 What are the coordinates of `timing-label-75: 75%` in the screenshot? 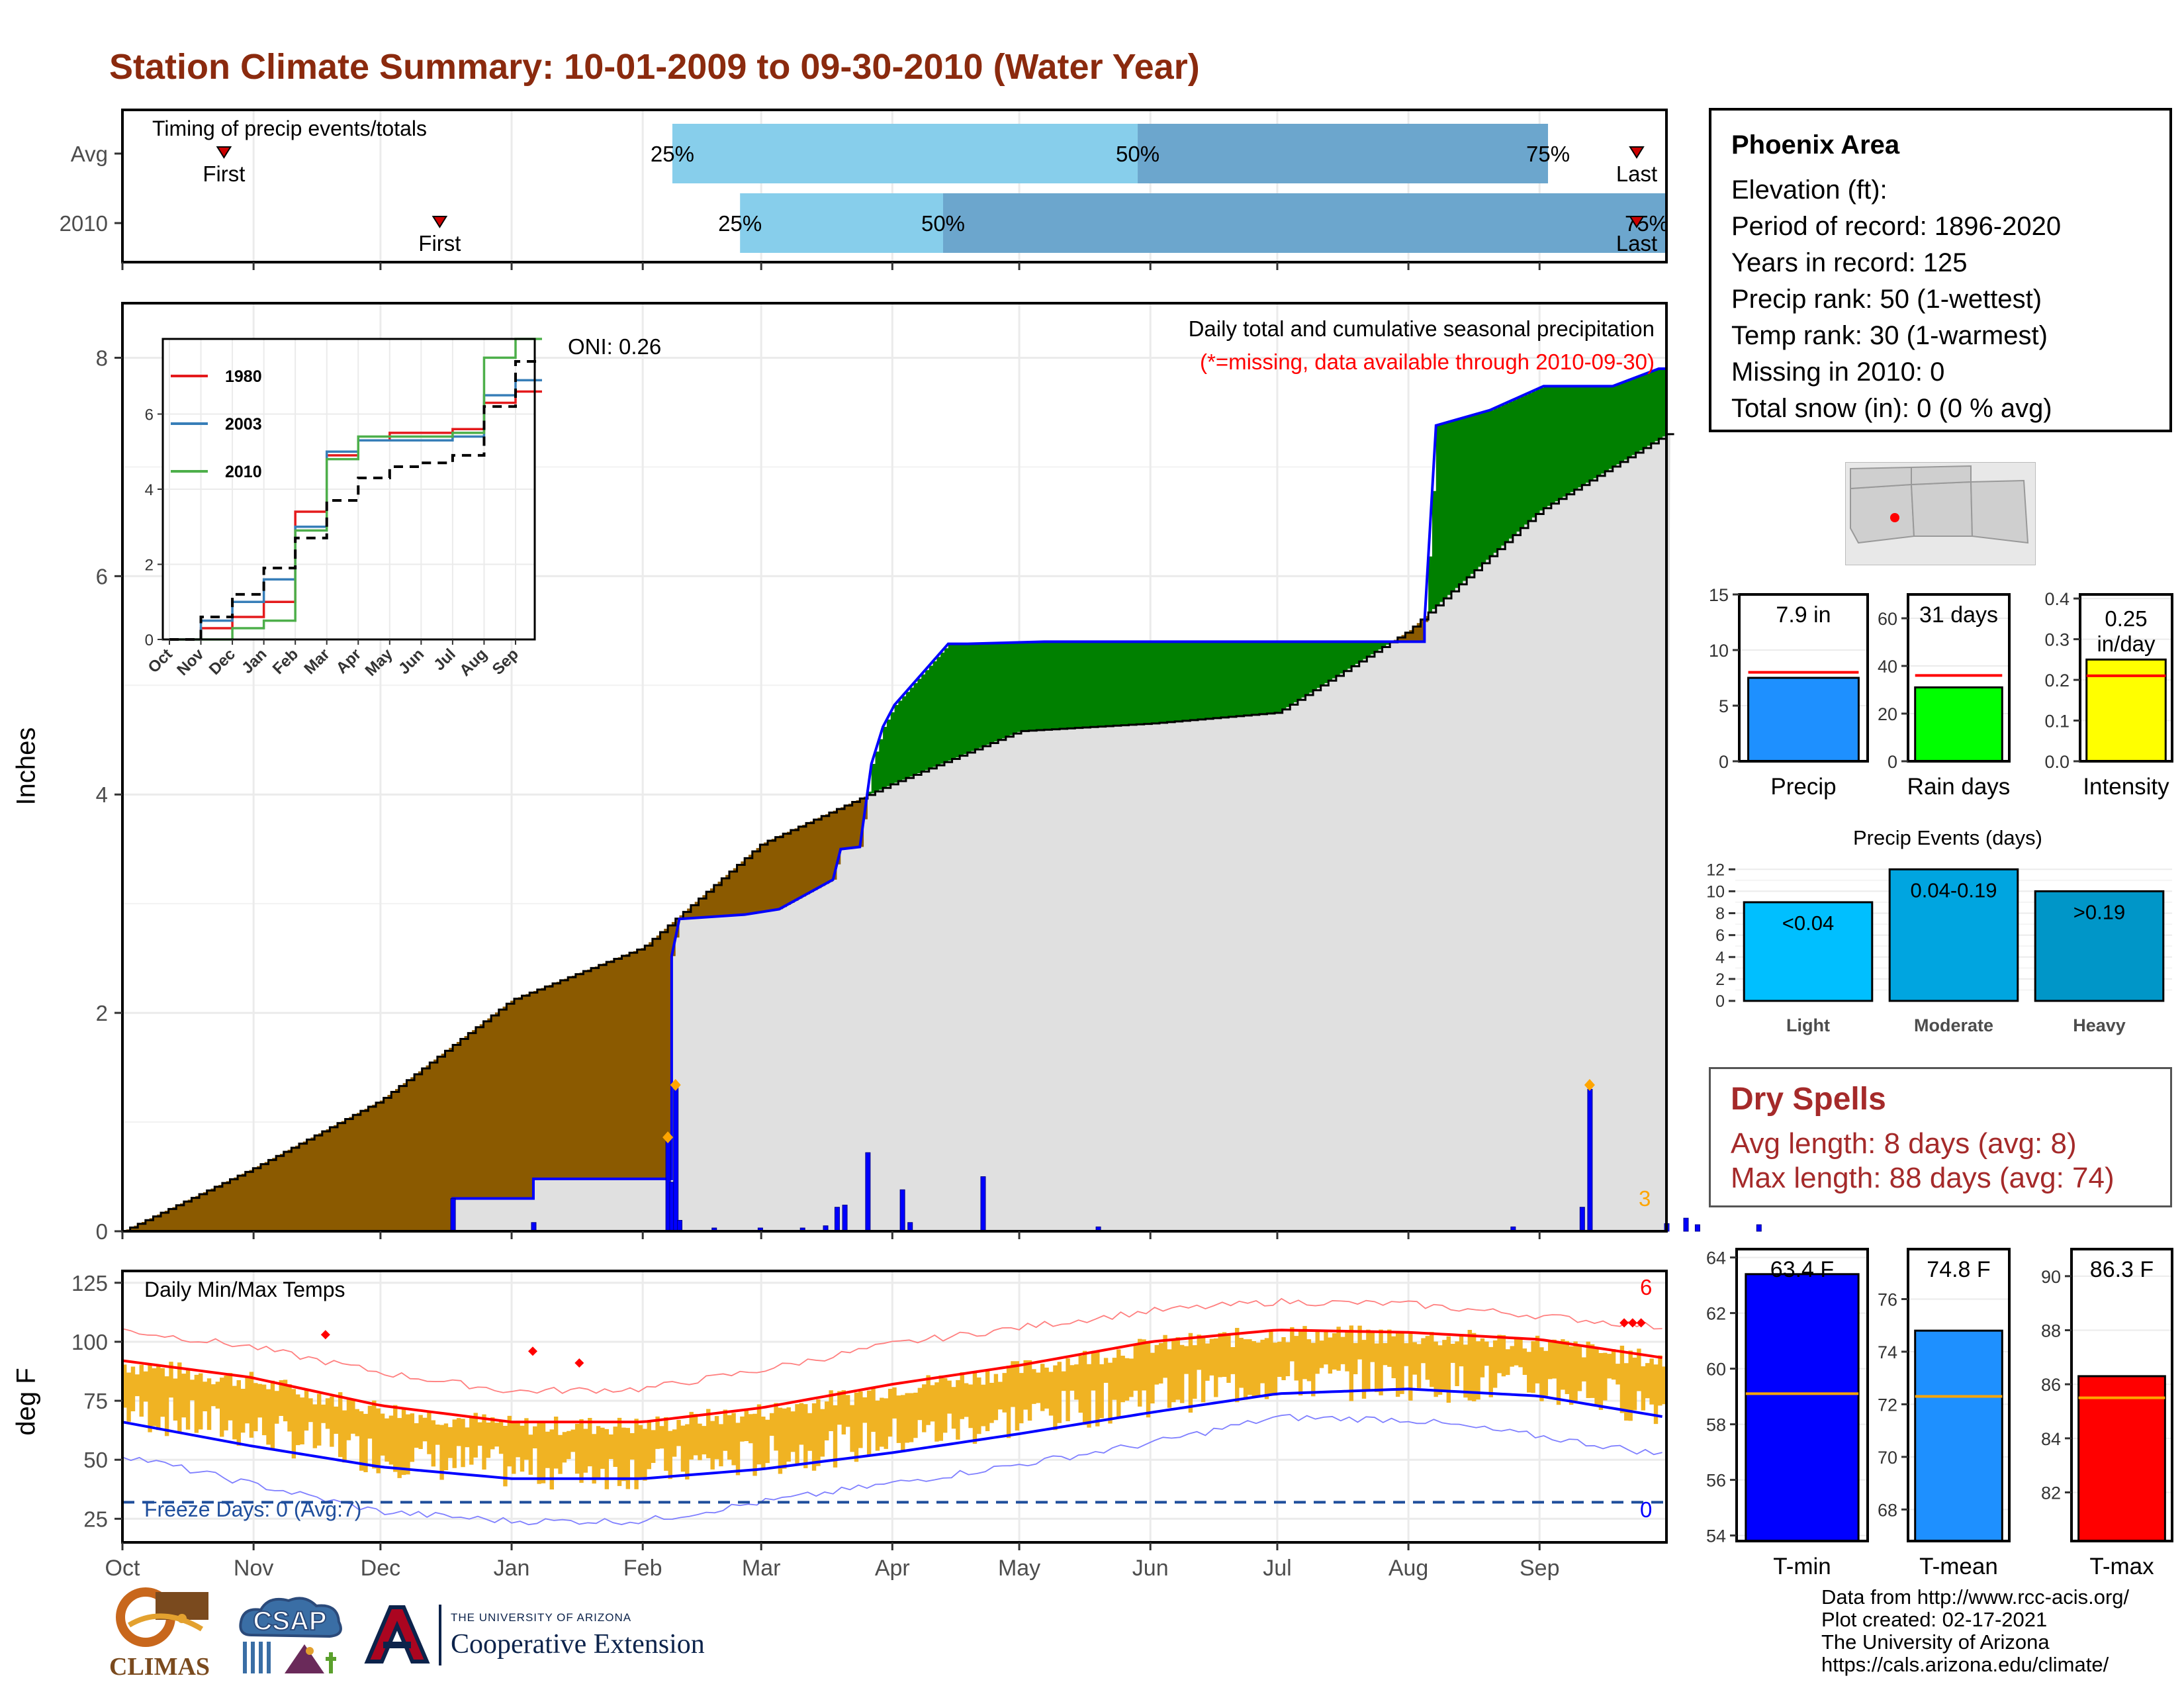 It's located at (1548, 154).